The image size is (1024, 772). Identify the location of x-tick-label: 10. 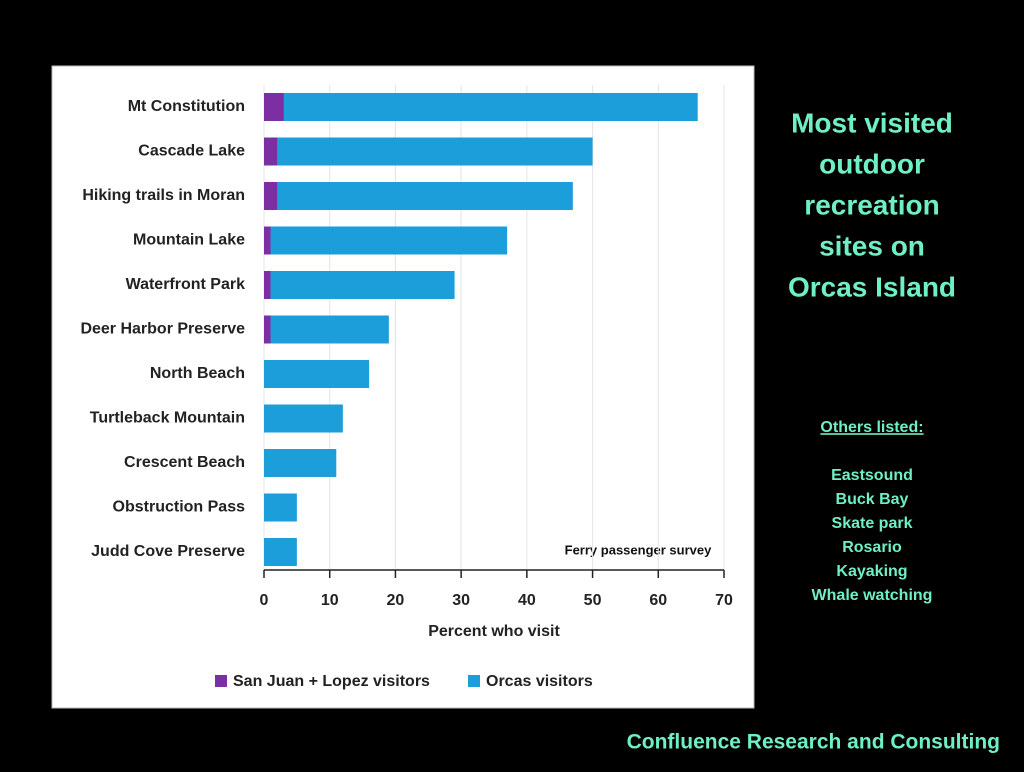
(330, 600).